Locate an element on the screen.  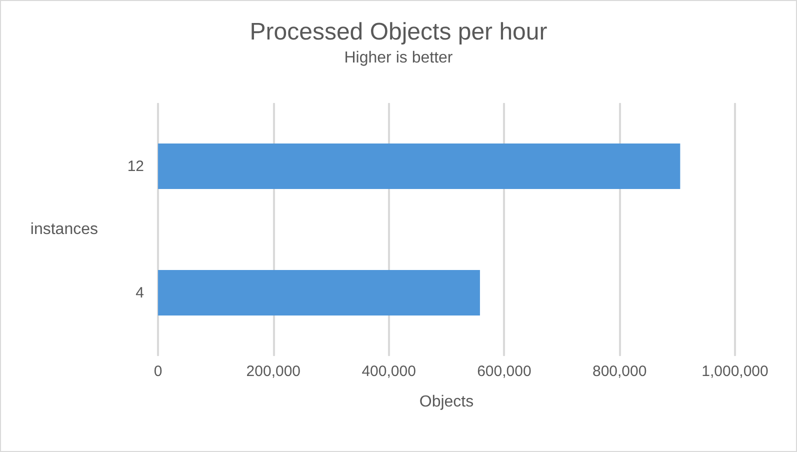
y-tick-label: 4 is located at coordinates (140, 293).